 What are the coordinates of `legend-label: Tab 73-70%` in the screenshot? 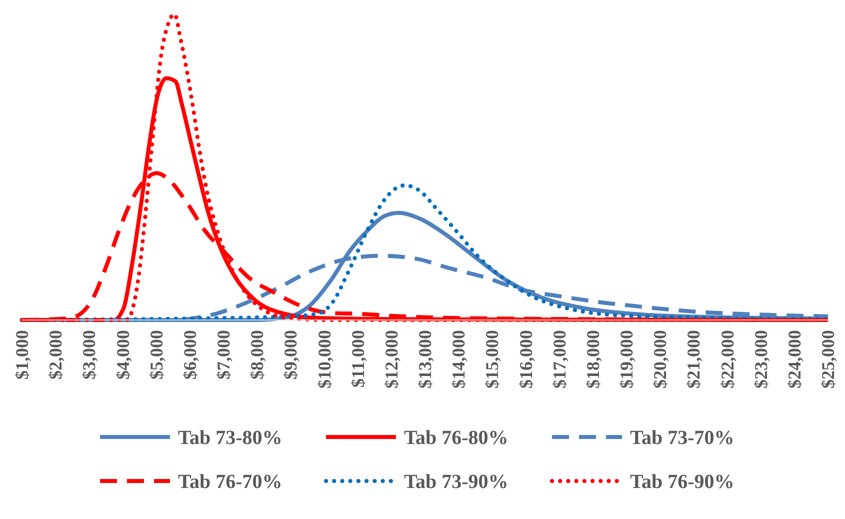 It's located at (682, 438).